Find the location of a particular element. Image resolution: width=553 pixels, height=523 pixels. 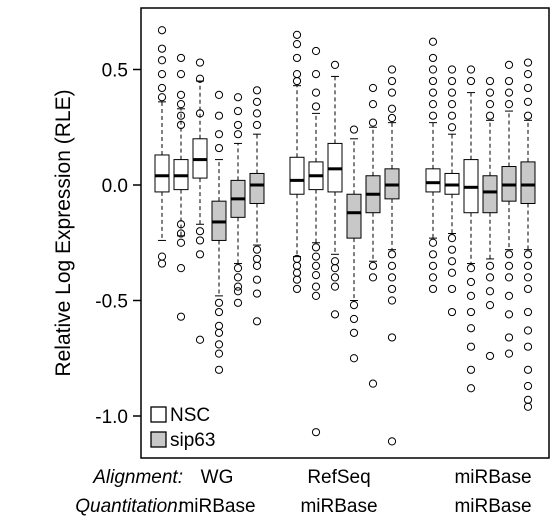

alignment-row-label: Alignment: is located at coordinates (137, 477).